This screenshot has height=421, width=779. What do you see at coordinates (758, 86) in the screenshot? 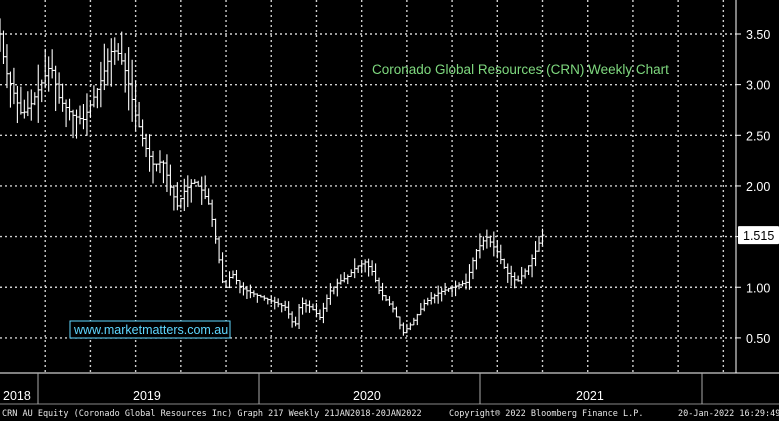
I see `y-tick-label: 3.00` at bounding box center [758, 86].